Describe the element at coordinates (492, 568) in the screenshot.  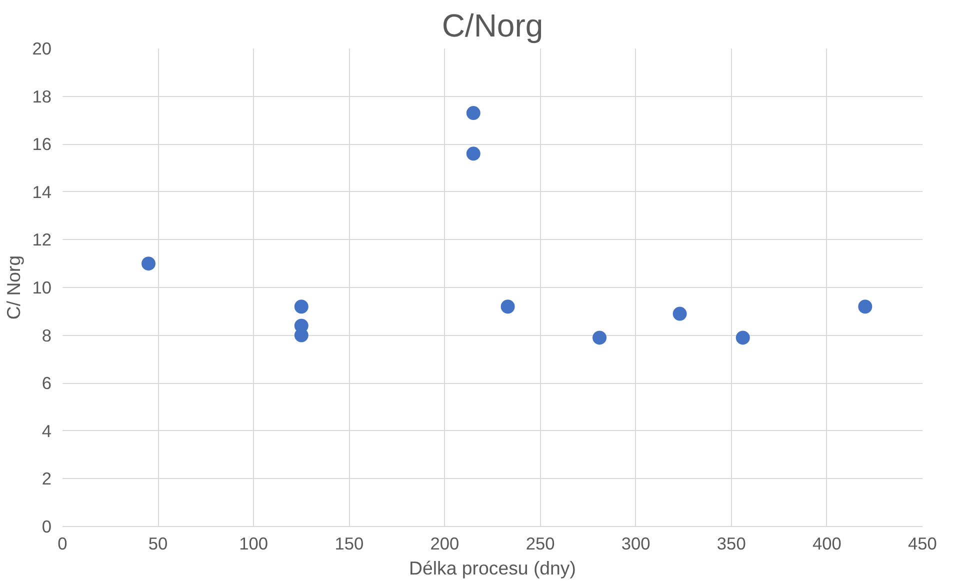
I see `x-axis-title: Délka procesu (dny)` at that location.